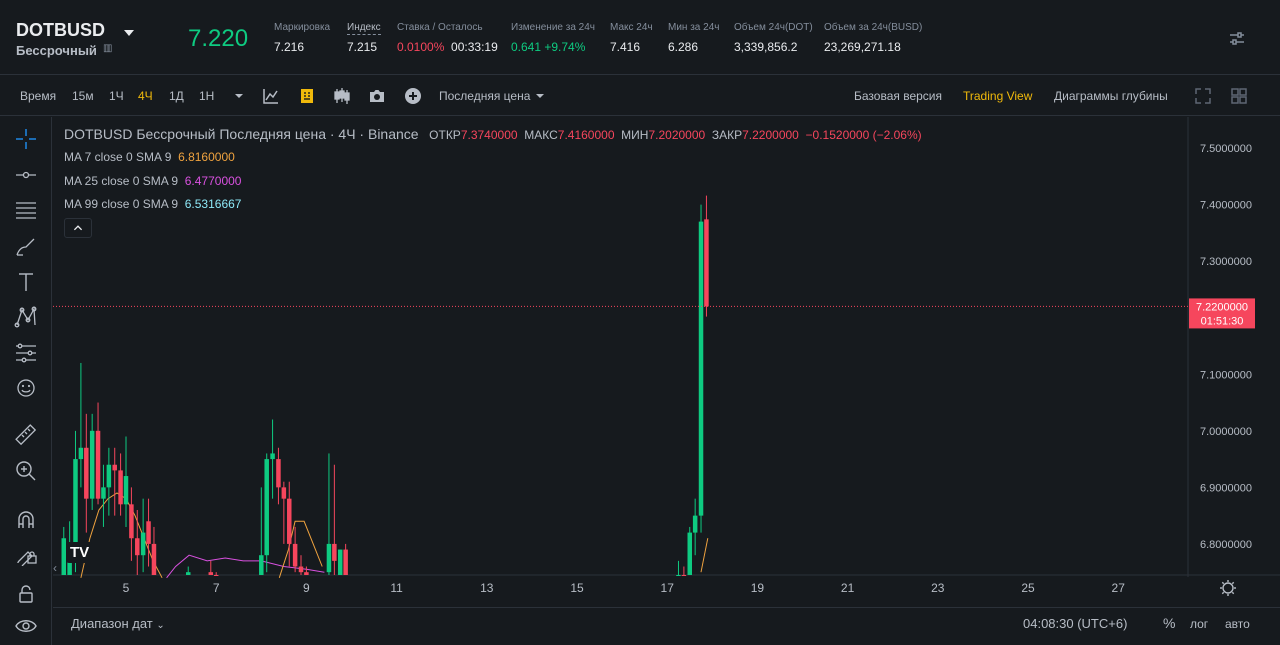  I want to click on tradingview-logo: TV, so click(80, 552).